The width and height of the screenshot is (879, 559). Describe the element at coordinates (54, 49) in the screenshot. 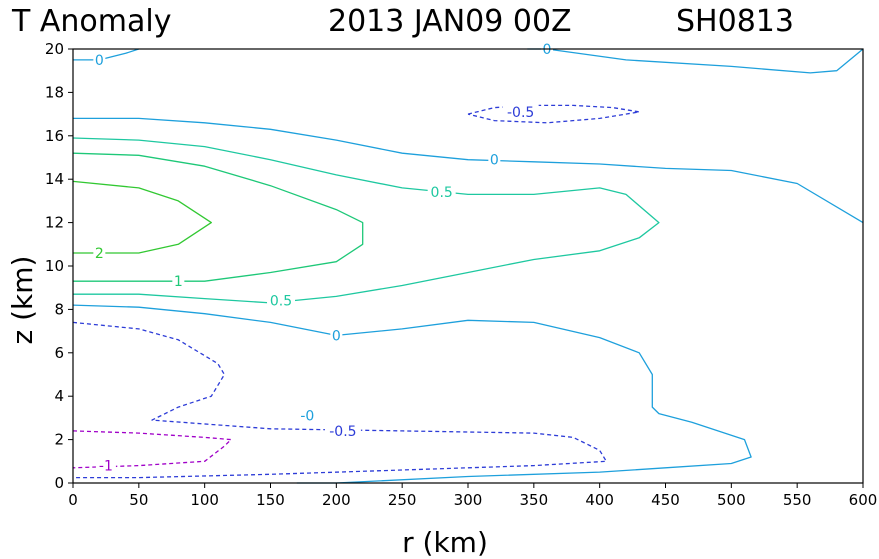

I see `y-tick-label: 20` at that location.